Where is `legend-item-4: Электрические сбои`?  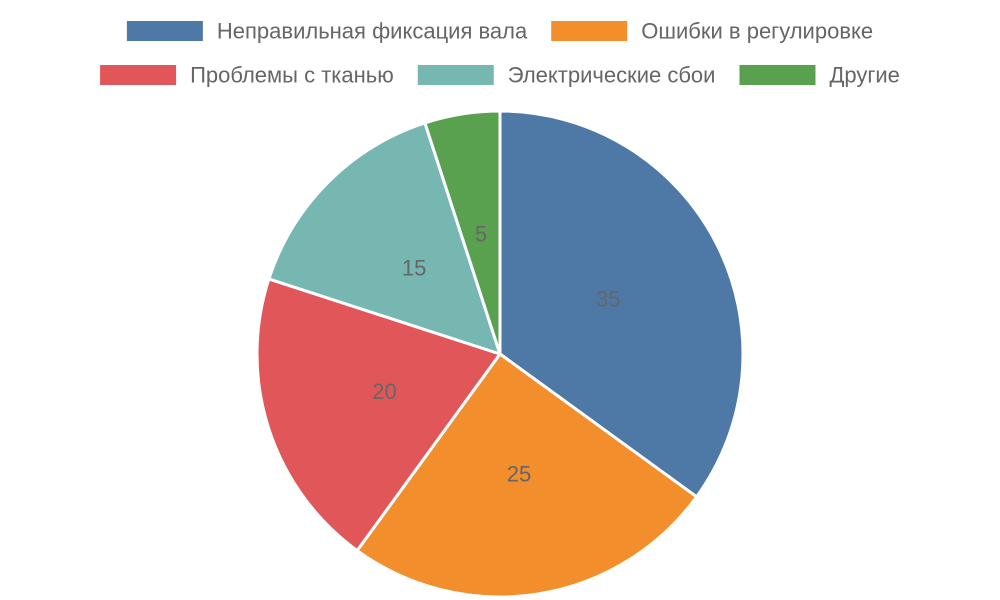 legend-item-4: Электрические сбои is located at coordinates (566, 75).